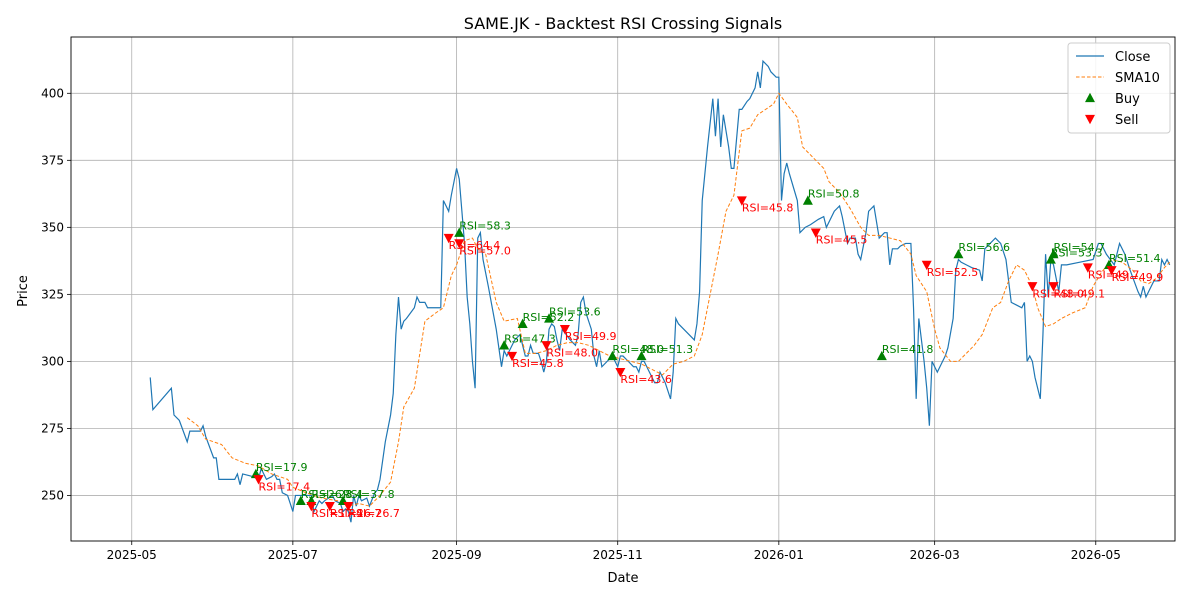  What do you see at coordinates (1080, 247) in the screenshot?
I see `buy-annotation: RSI=54.7` at bounding box center [1080, 247].